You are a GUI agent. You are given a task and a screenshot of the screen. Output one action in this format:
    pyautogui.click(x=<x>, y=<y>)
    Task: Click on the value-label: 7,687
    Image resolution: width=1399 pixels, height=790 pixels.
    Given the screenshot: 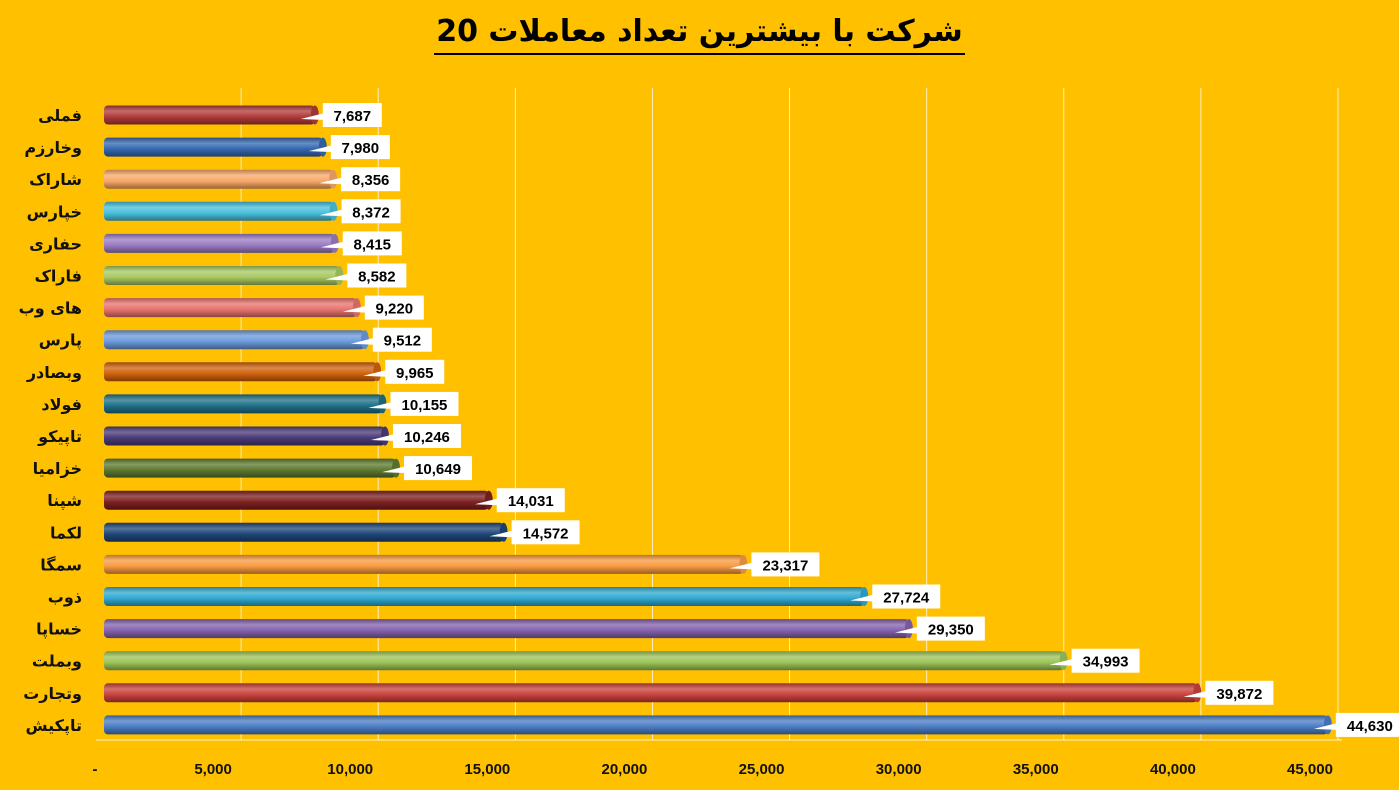 What is the action you would take?
    pyautogui.click(x=353, y=116)
    